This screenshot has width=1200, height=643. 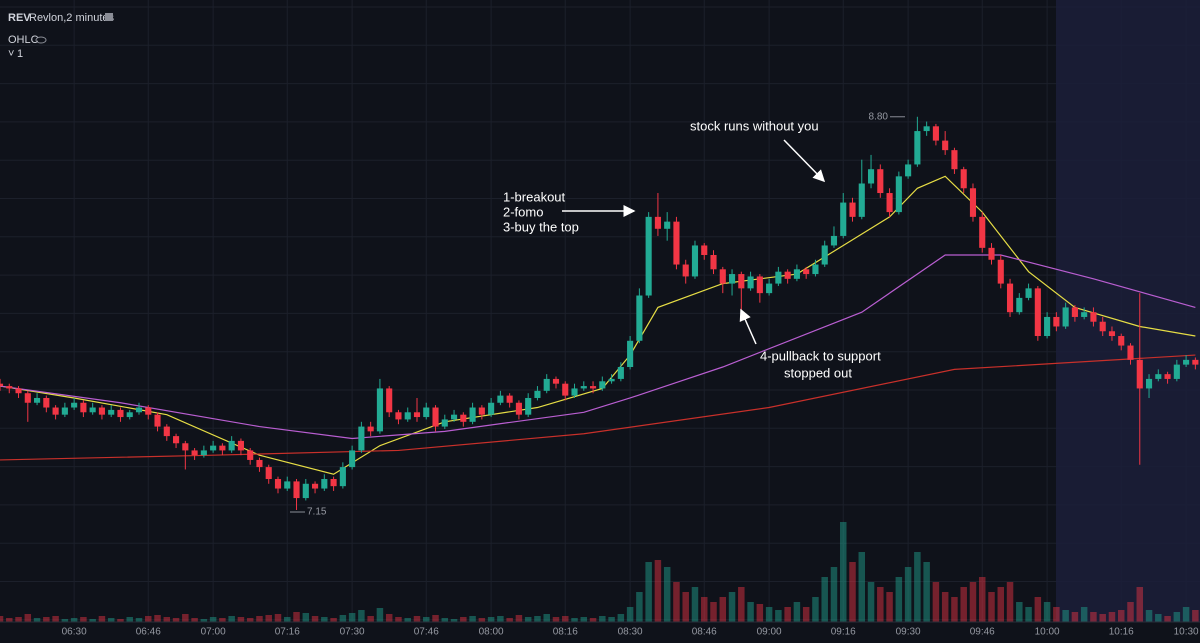 I want to click on arrow, so click(x=804, y=161).